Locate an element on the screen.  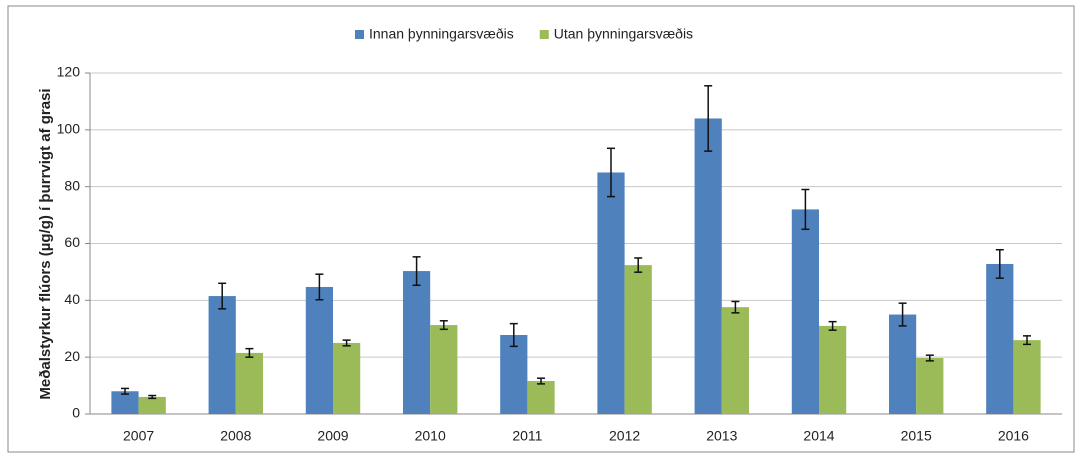
x-tick-label: 2015 is located at coordinates (916, 436).